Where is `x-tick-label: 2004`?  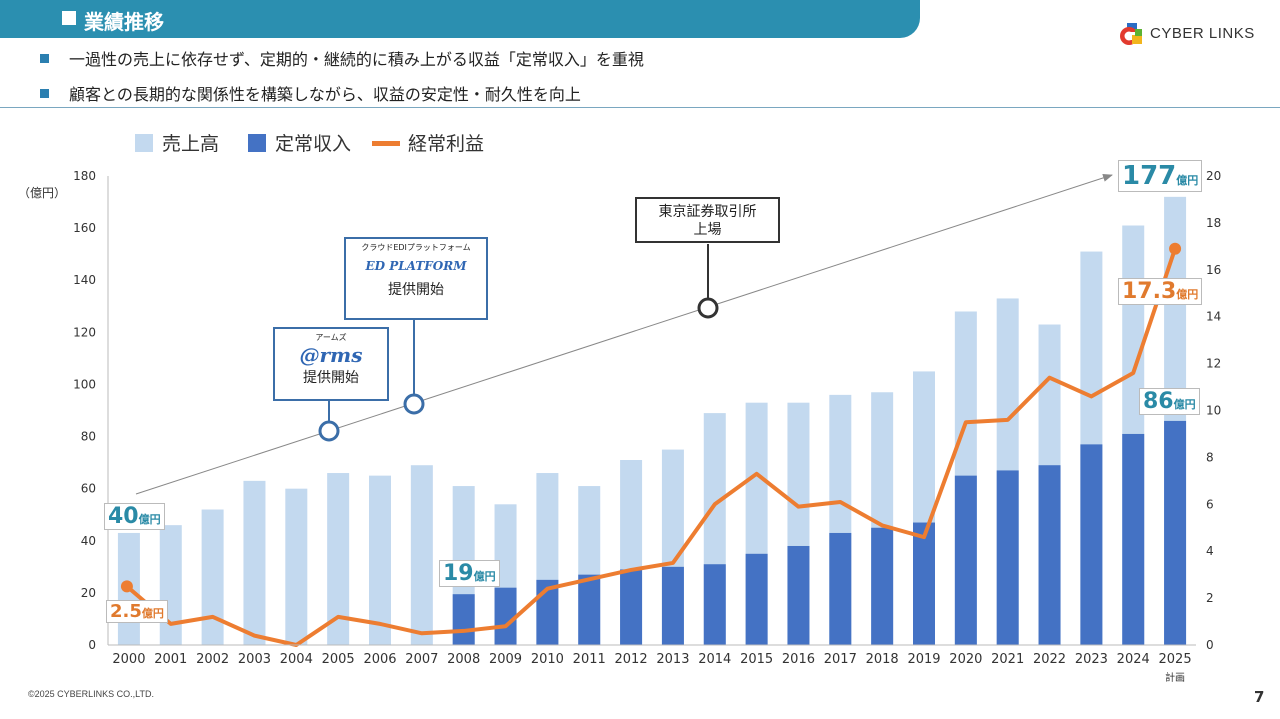 x-tick-label: 2004 is located at coordinates (296, 659).